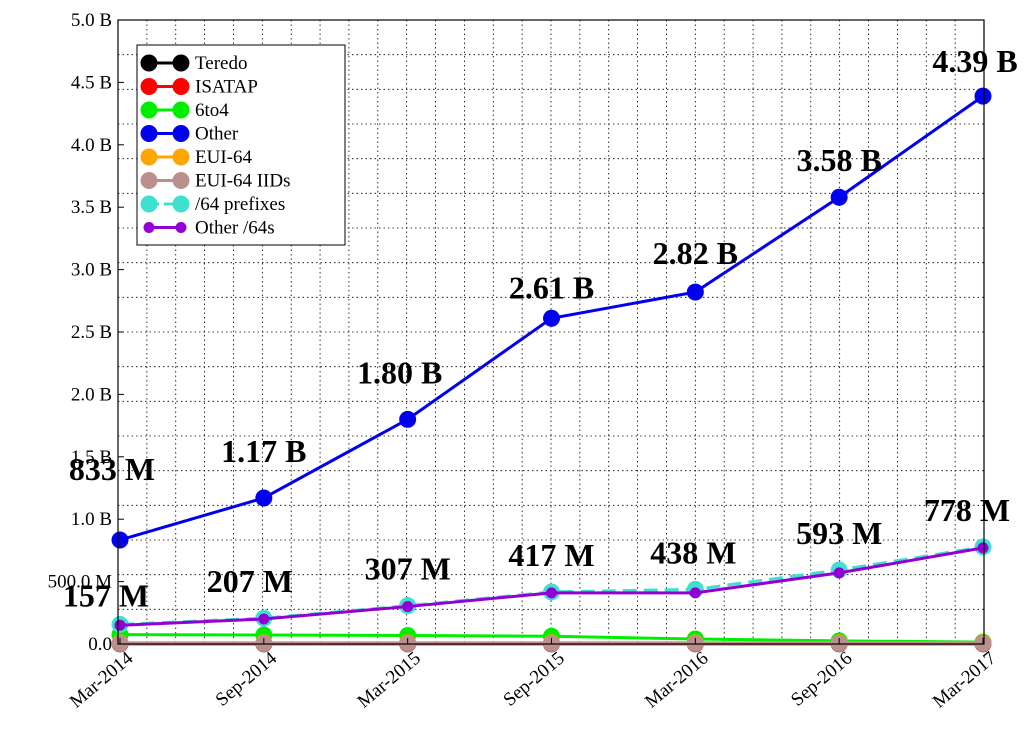 Image resolution: width=1026 pixels, height=741 pixels. What do you see at coordinates (91, 394) in the screenshot?
I see `y-tick-label: 2.0 B` at bounding box center [91, 394].